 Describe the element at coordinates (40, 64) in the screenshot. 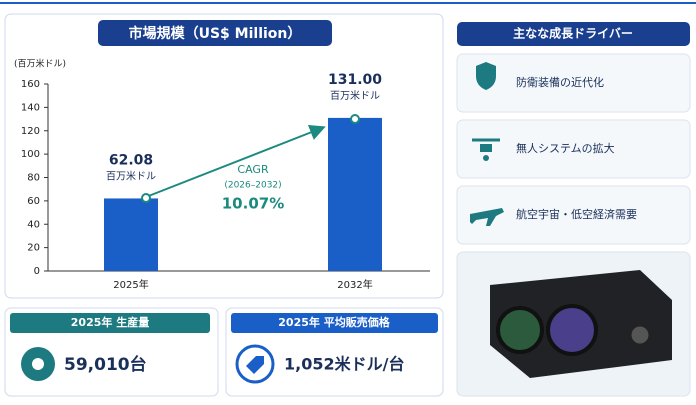

I see `y-axis-label: (百万米ドル)` at that location.